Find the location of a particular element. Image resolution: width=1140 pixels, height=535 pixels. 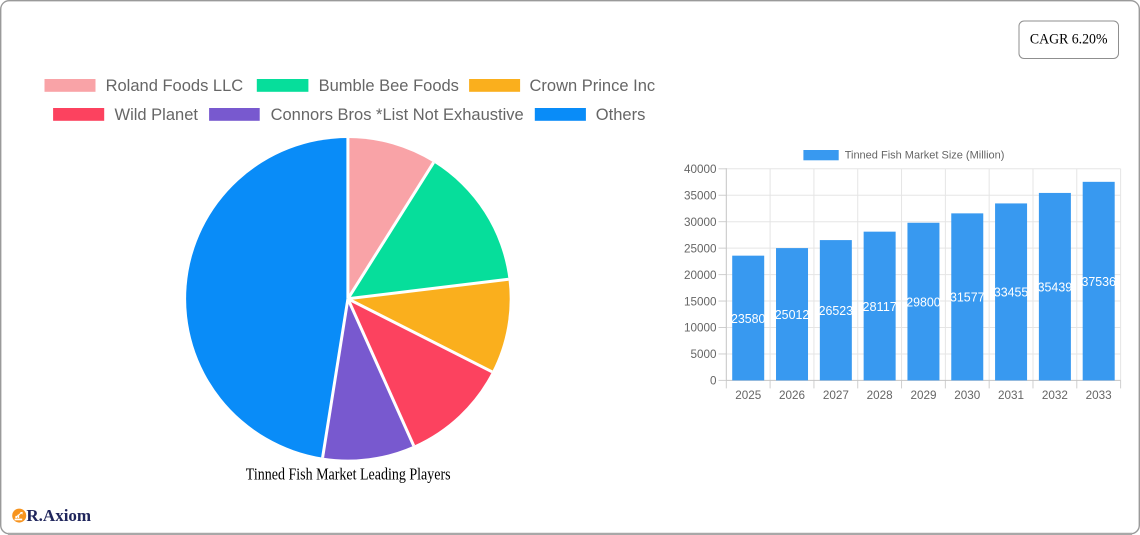

svg-text: 29800 is located at coordinates (923, 301).